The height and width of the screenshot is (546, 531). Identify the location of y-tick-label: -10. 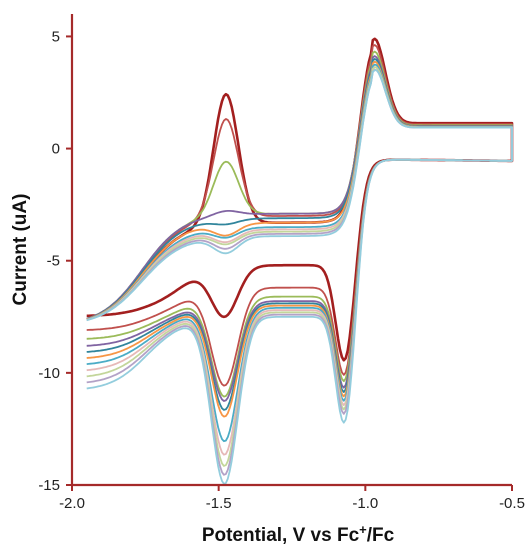
(49, 373).